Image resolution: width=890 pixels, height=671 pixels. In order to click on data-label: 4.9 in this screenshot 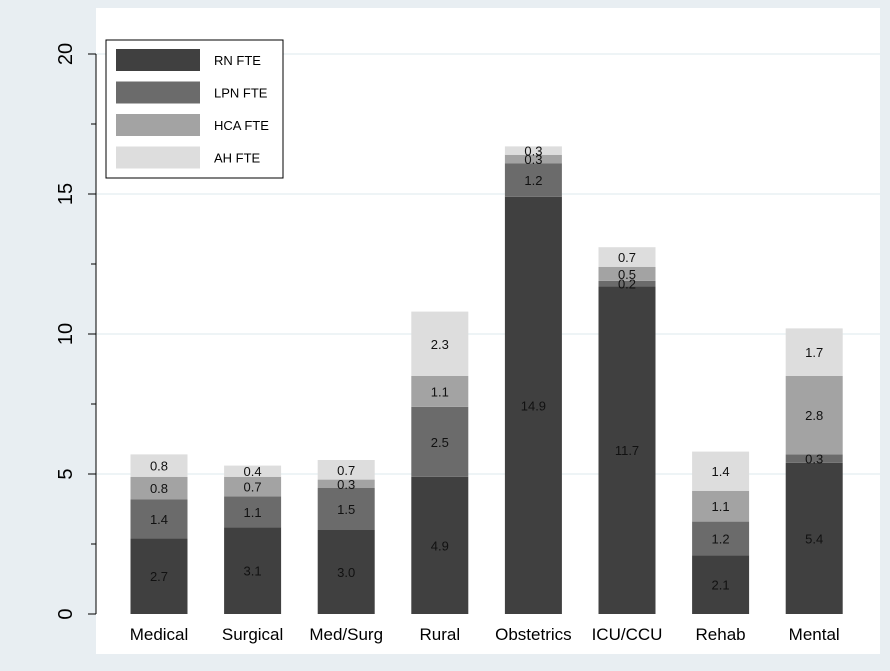, I will do `click(440, 545)`.